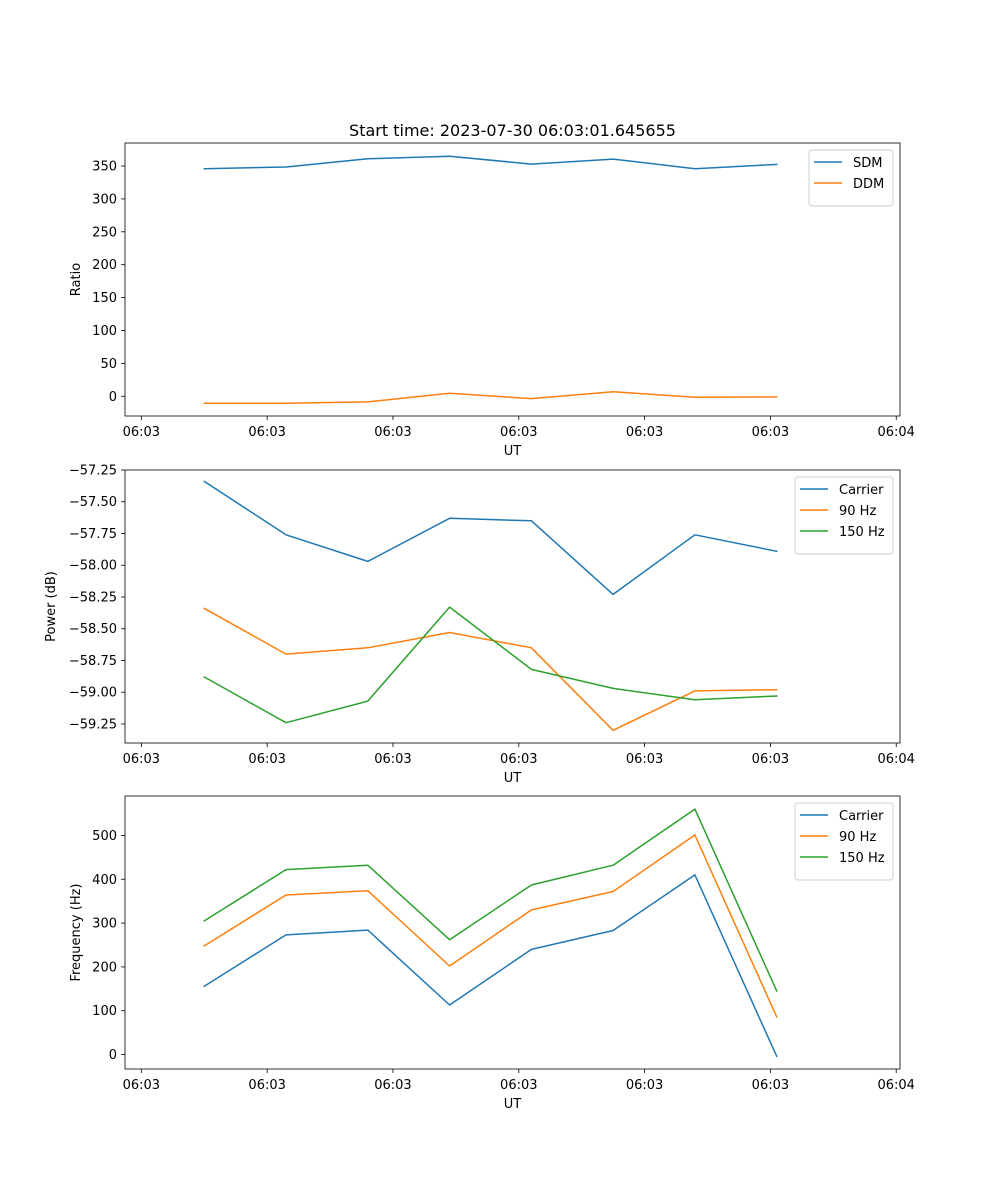 The height and width of the screenshot is (1200, 1000). I want to click on chart-2-y-tick-label: −58.50, so click(93, 629).